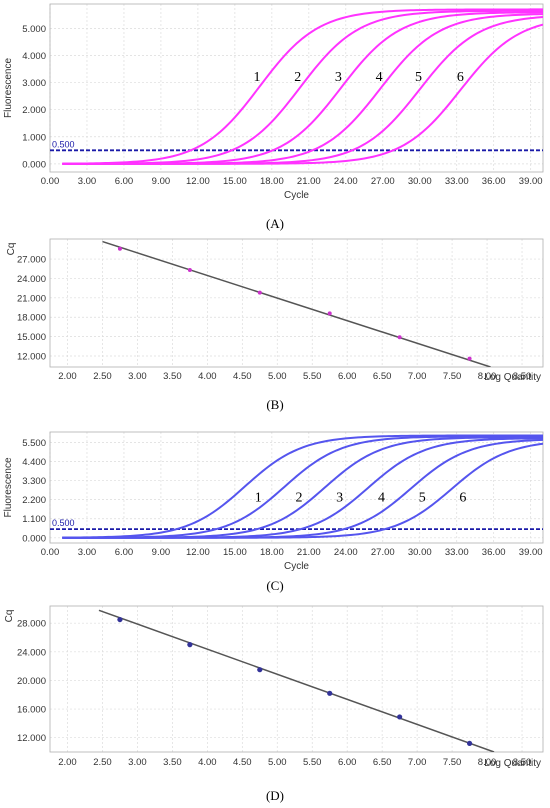 The image size is (550, 808). Describe the element at coordinates (382, 376) in the screenshot. I see `x-tick-label: 6.50` at that location.